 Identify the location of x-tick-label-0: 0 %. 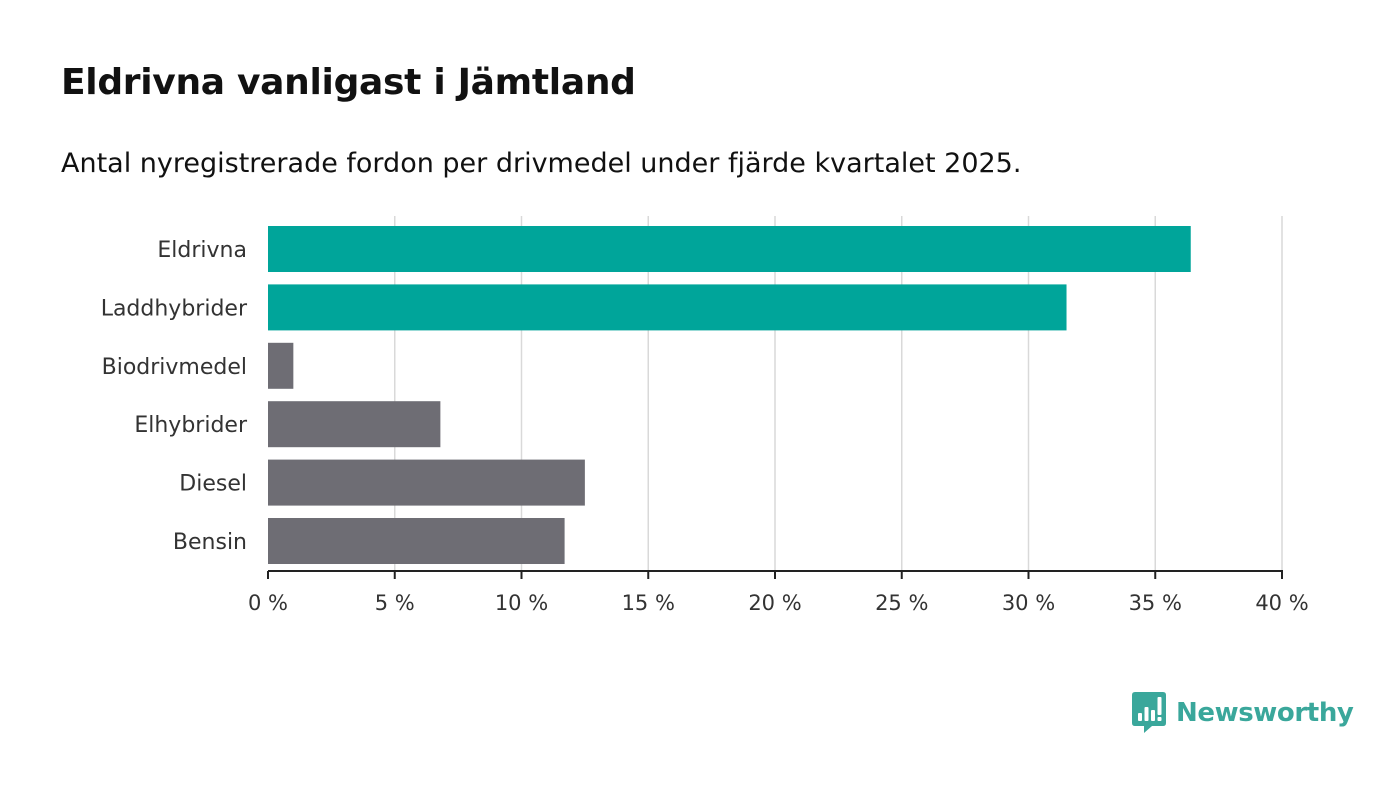
(268, 603).